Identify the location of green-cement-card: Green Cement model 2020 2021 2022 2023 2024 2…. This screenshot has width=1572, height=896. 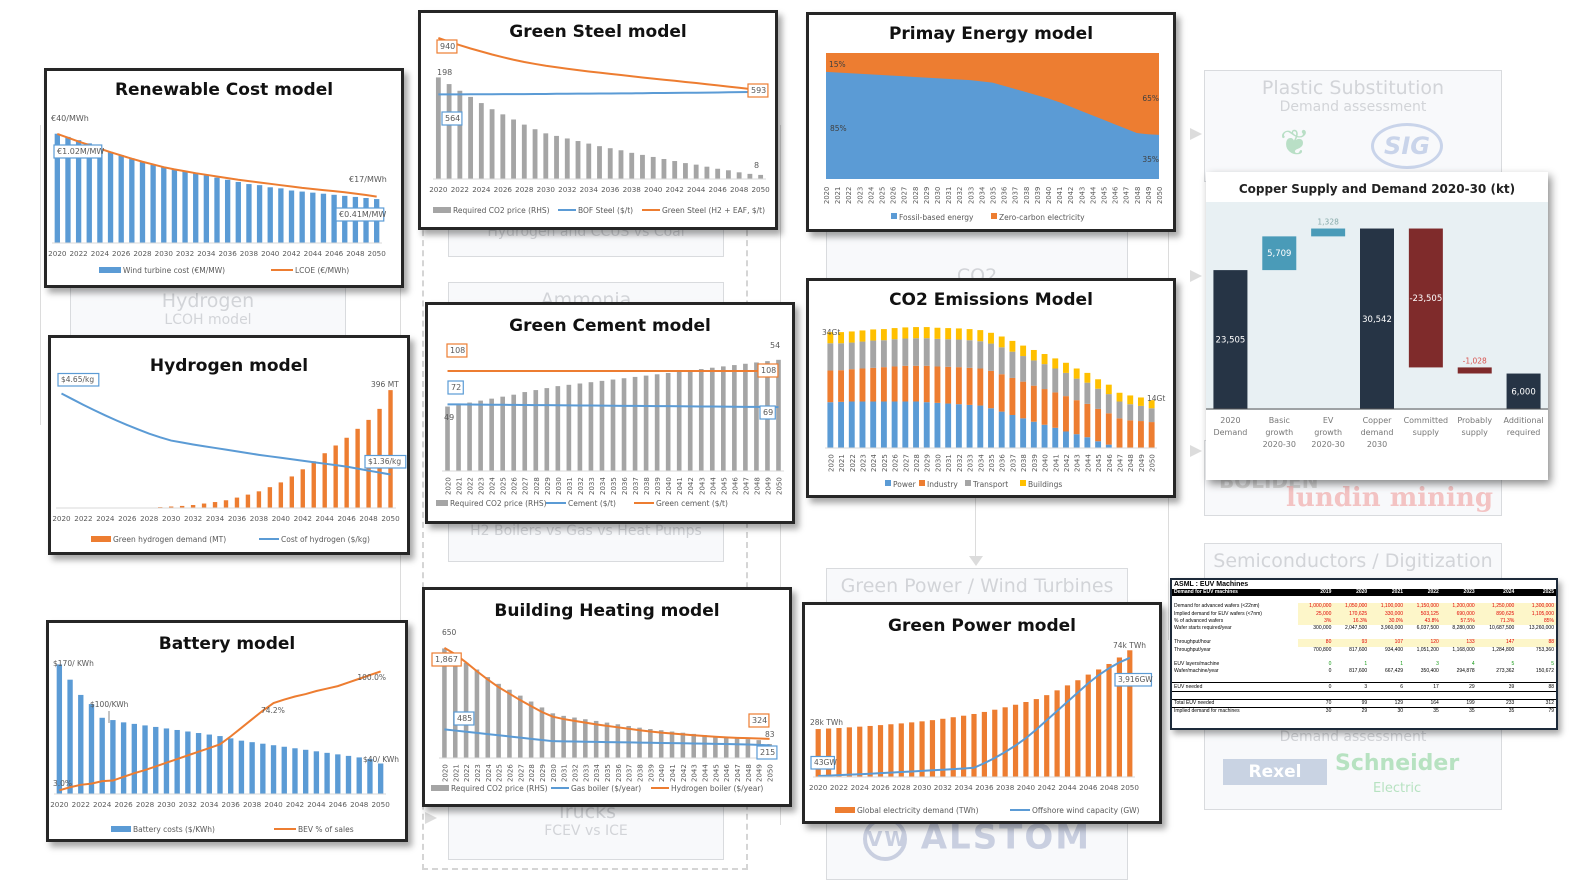
(610, 413).